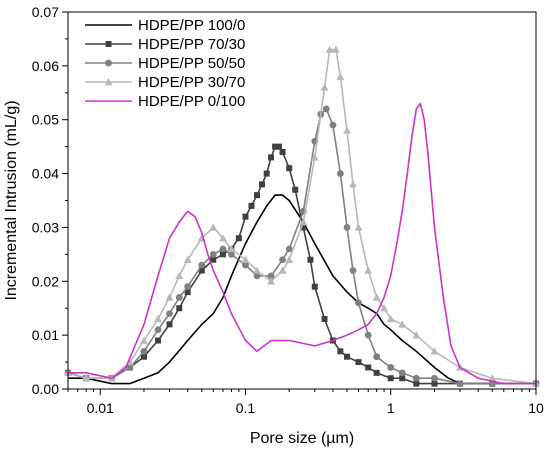  I want to click on x-tick-label: 0.1, so click(246, 408).